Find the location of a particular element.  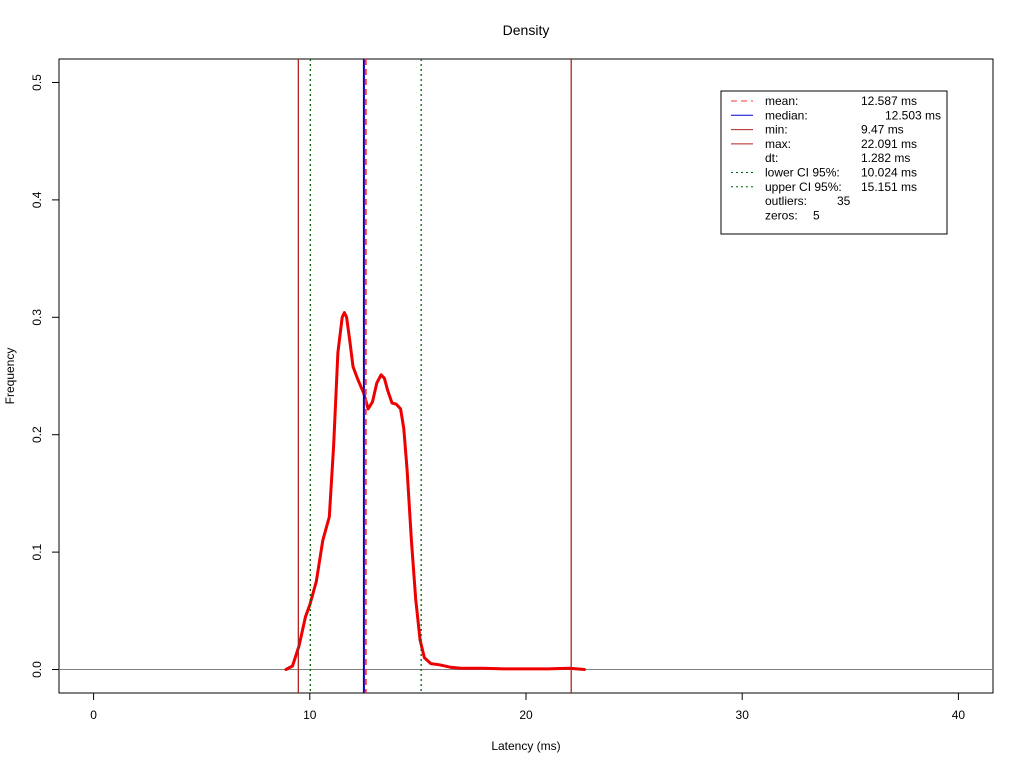

x-tick-label: 10 is located at coordinates (310, 715).